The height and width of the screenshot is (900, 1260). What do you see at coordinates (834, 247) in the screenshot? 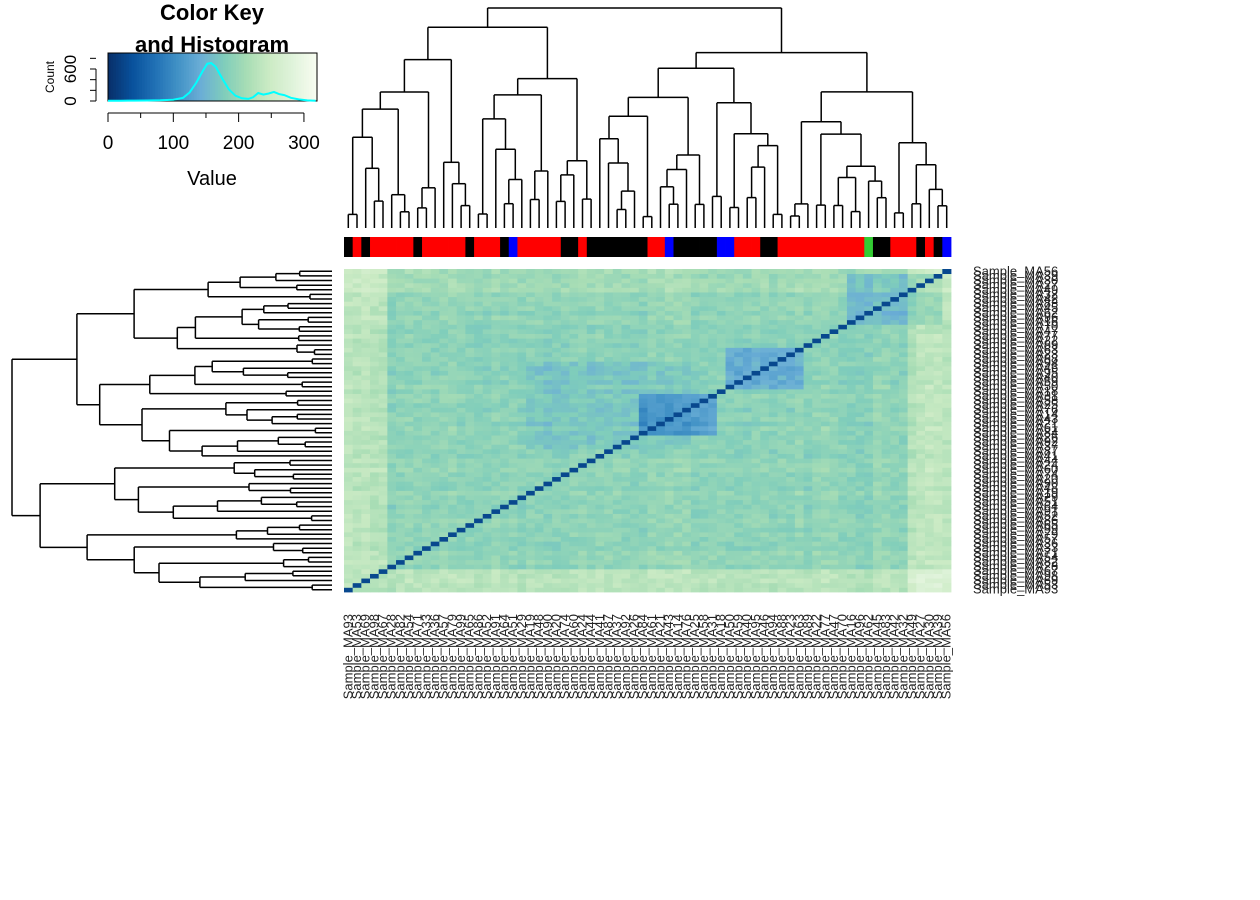
I see `side-color-Sample_MA47` at bounding box center [834, 247].